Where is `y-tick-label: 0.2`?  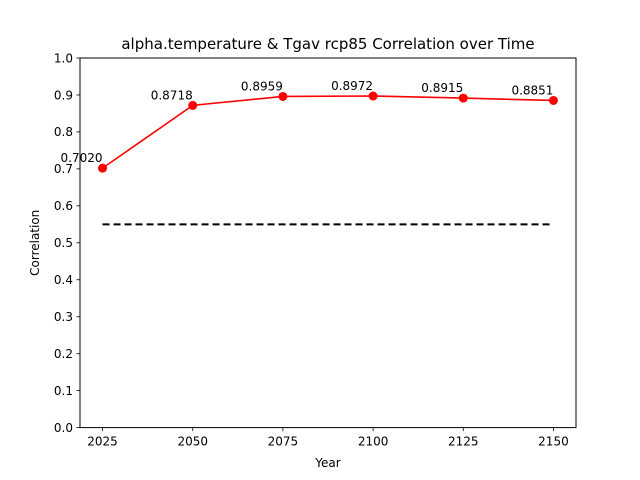 y-tick-label: 0.2 is located at coordinates (63, 354).